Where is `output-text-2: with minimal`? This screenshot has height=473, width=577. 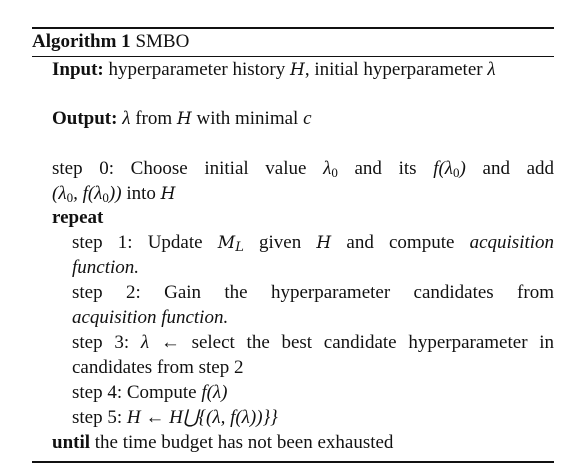 output-text-2: with minimal is located at coordinates (247, 118).